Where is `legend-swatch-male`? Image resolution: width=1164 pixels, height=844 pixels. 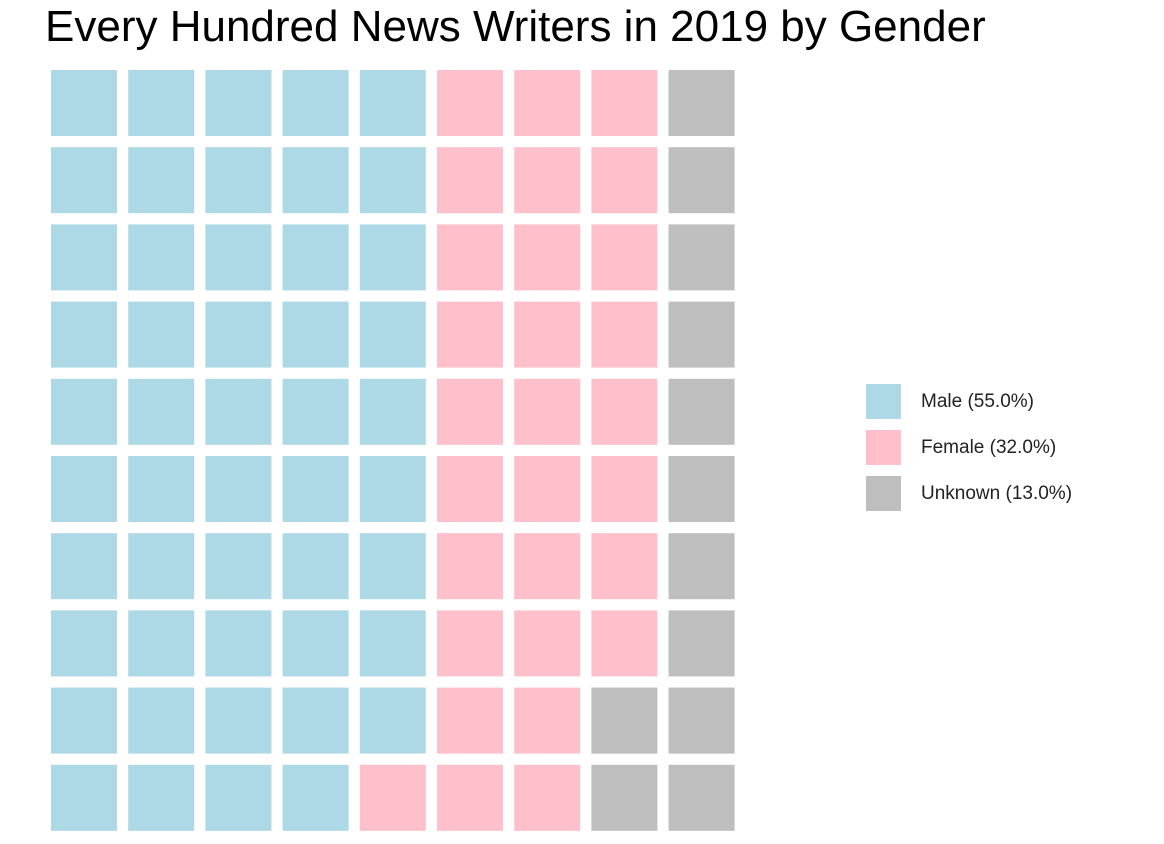 legend-swatch-male is located at coordinates (883, 401).